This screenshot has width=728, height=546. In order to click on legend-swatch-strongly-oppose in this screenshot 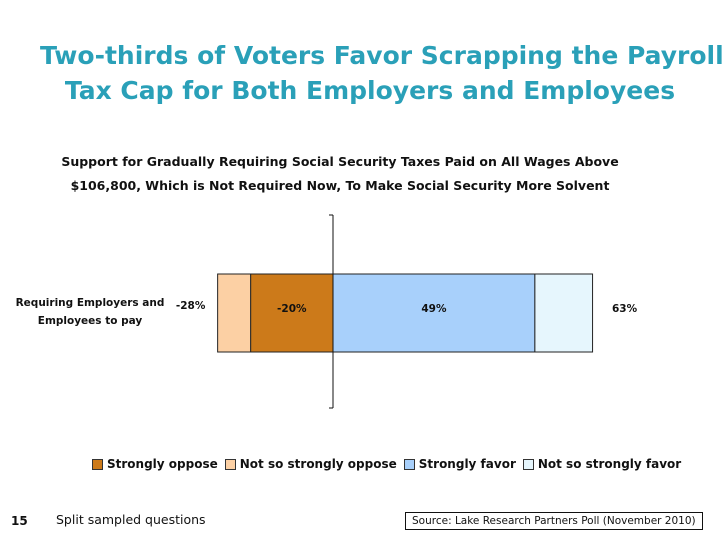, I will do `click(97, 464)`.